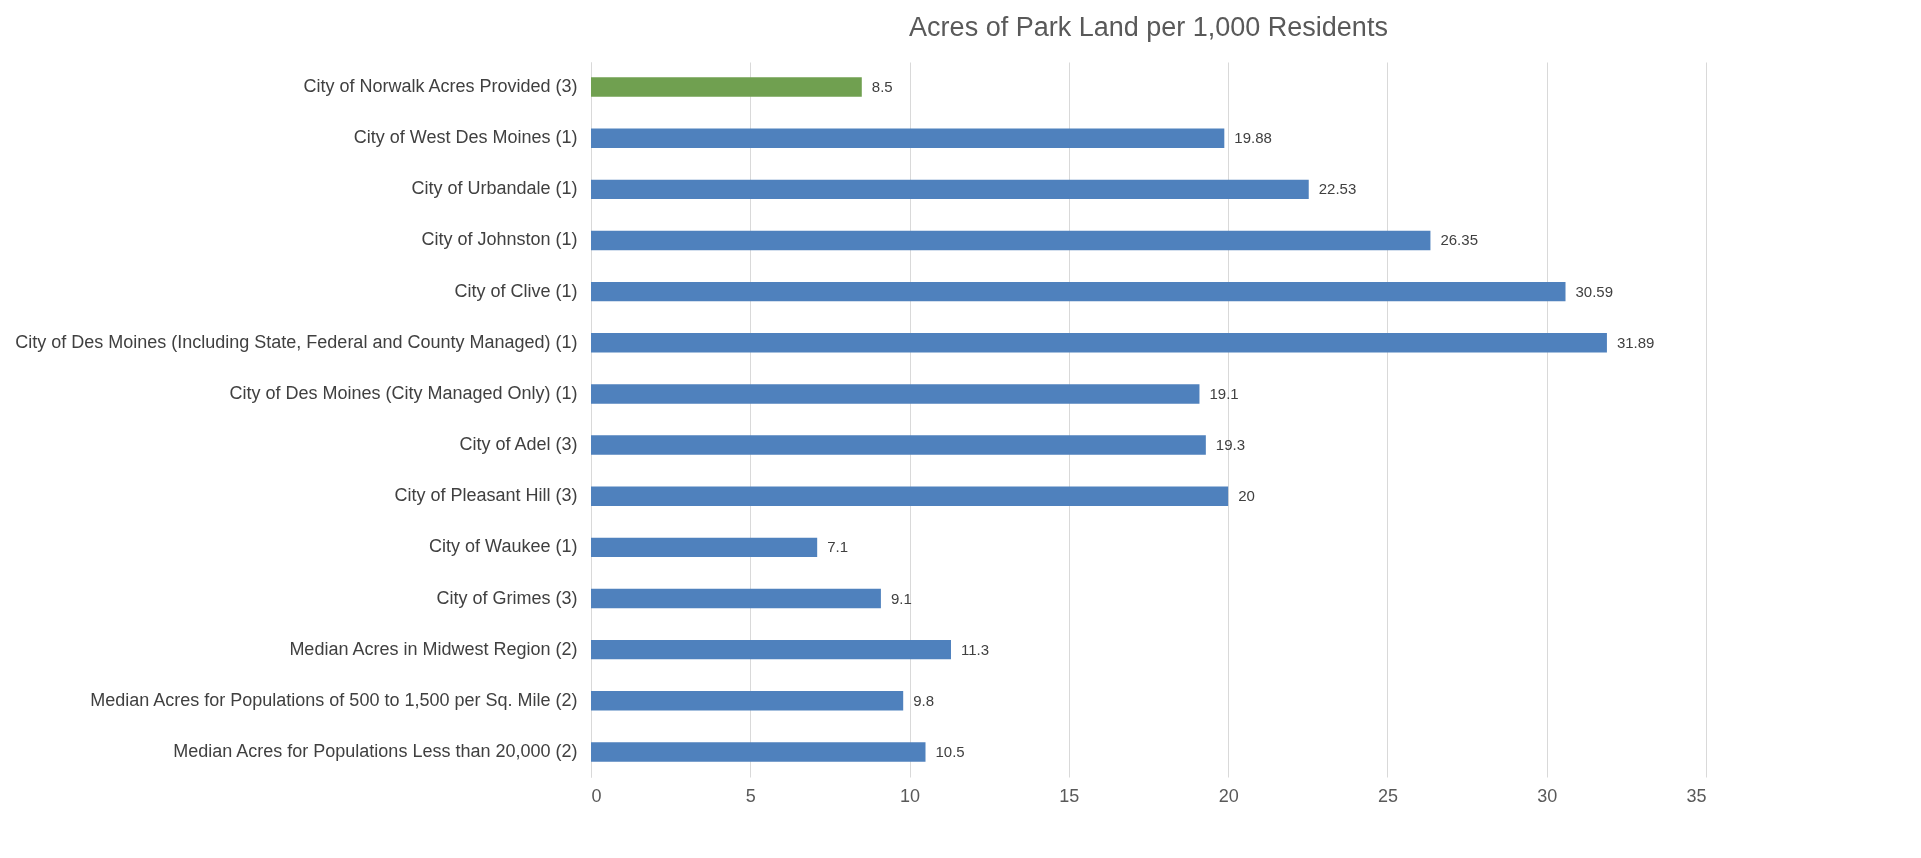 This screenshot has width=1921, height=858. I want to click on y-tick-label: City of Adel (3), so click(518, 444).